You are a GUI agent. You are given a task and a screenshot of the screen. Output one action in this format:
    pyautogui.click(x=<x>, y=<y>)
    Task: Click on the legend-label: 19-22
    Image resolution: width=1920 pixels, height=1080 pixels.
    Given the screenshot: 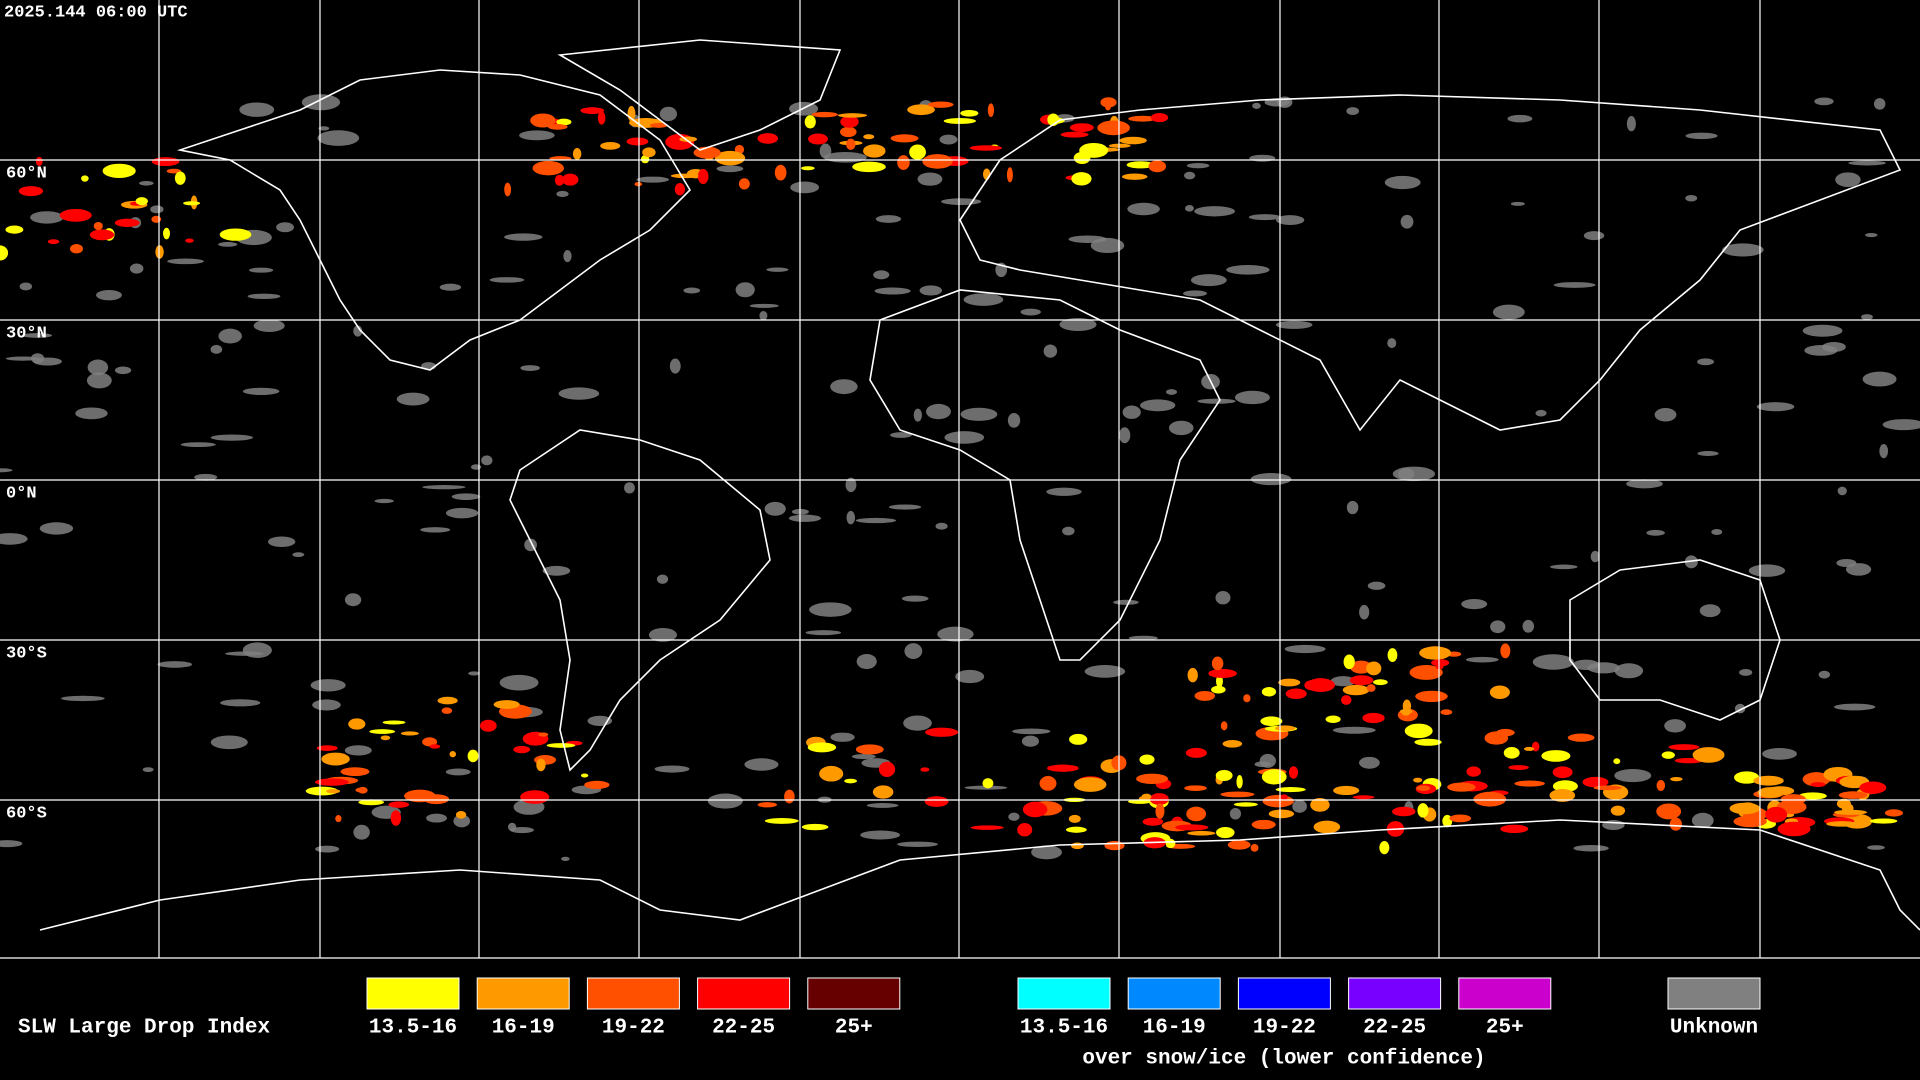 What is the action you would take?
    pyautogui.click(x=1284, y=1028)
    